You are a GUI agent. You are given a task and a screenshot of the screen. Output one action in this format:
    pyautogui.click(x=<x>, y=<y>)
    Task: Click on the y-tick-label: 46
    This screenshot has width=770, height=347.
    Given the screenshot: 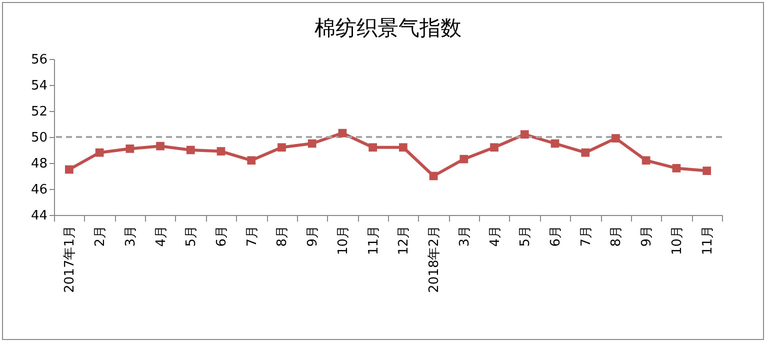 What is the action you would take?
    pyautogui.click(x=39, y=190)
    